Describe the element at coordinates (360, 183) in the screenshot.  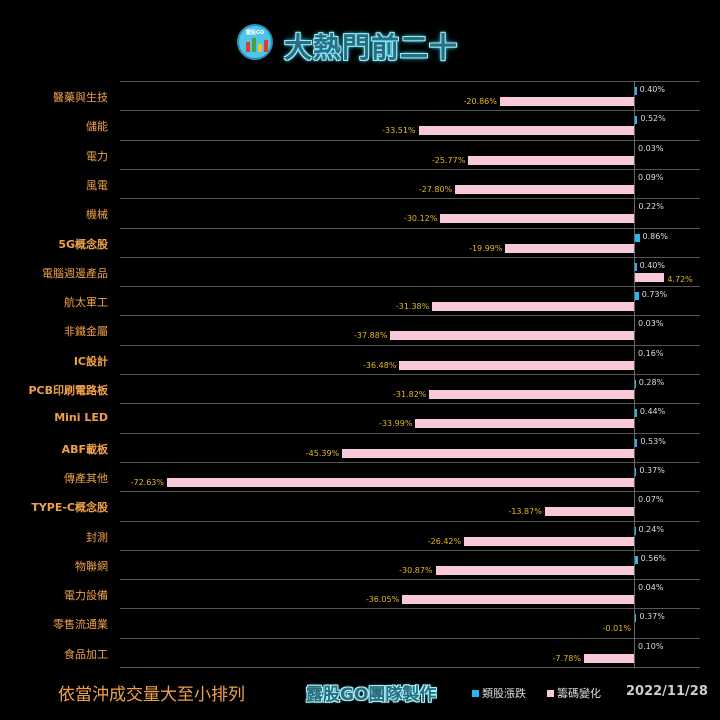
I see `chart-row: 風電 0.09% -27.80%` at that location.